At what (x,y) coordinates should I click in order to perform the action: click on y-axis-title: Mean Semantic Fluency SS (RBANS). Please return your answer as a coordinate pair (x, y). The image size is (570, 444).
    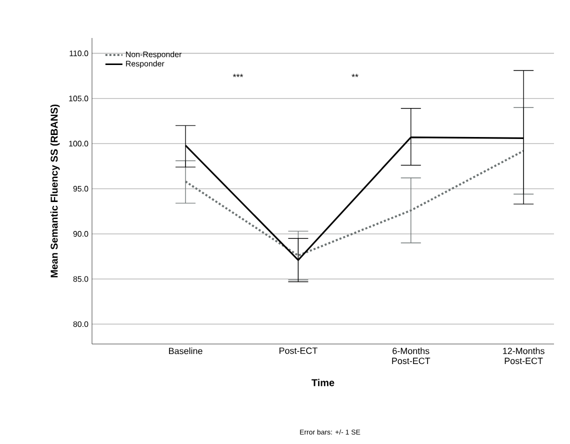
    Looking at the image, I should click on (55, 191).